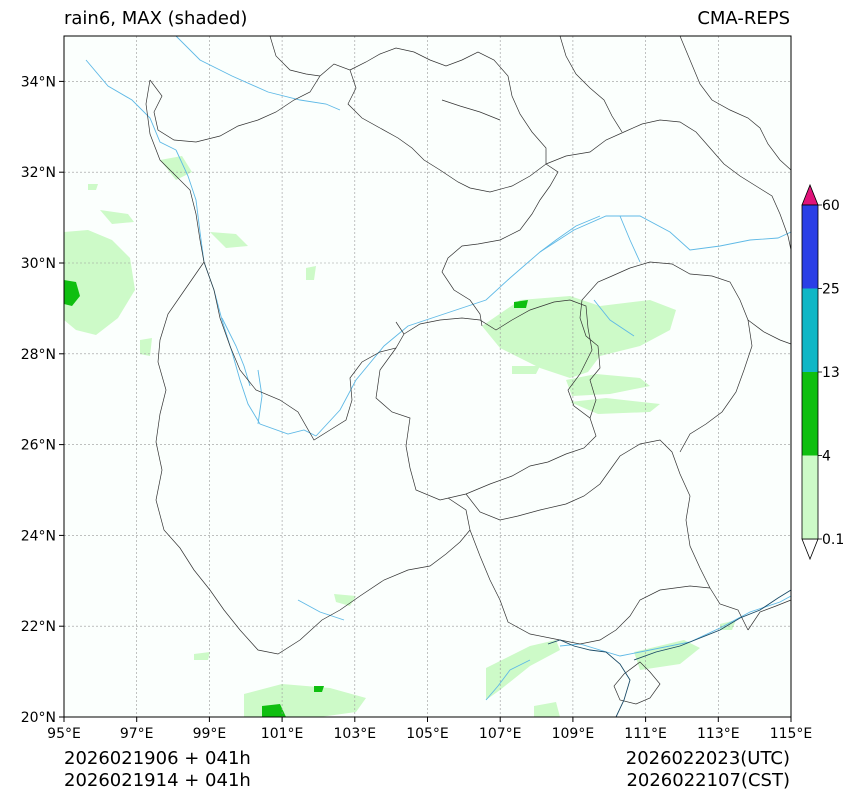 Image resolution: width=860 pixels, height=804 pixels. Describe the element at coordinates (282, 734) in the screenshot. I see `lon-tick-label: 101°E` at that location.